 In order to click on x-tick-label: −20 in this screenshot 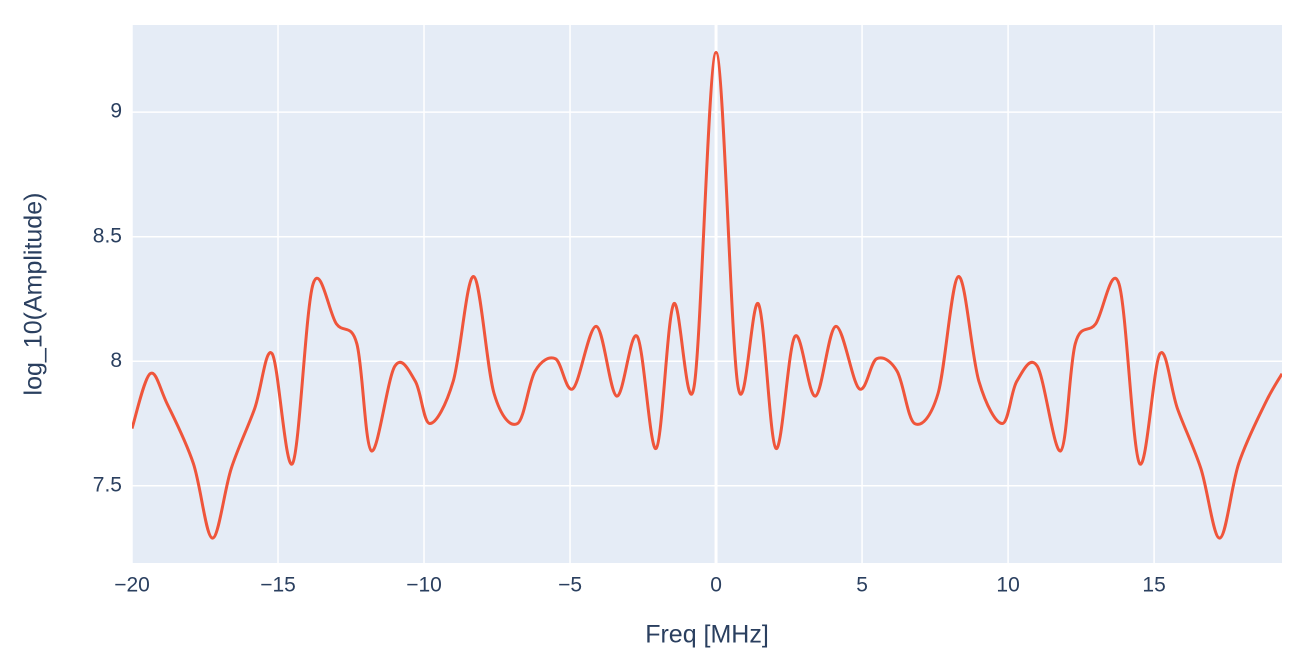, I will do `click(132, 585)`.